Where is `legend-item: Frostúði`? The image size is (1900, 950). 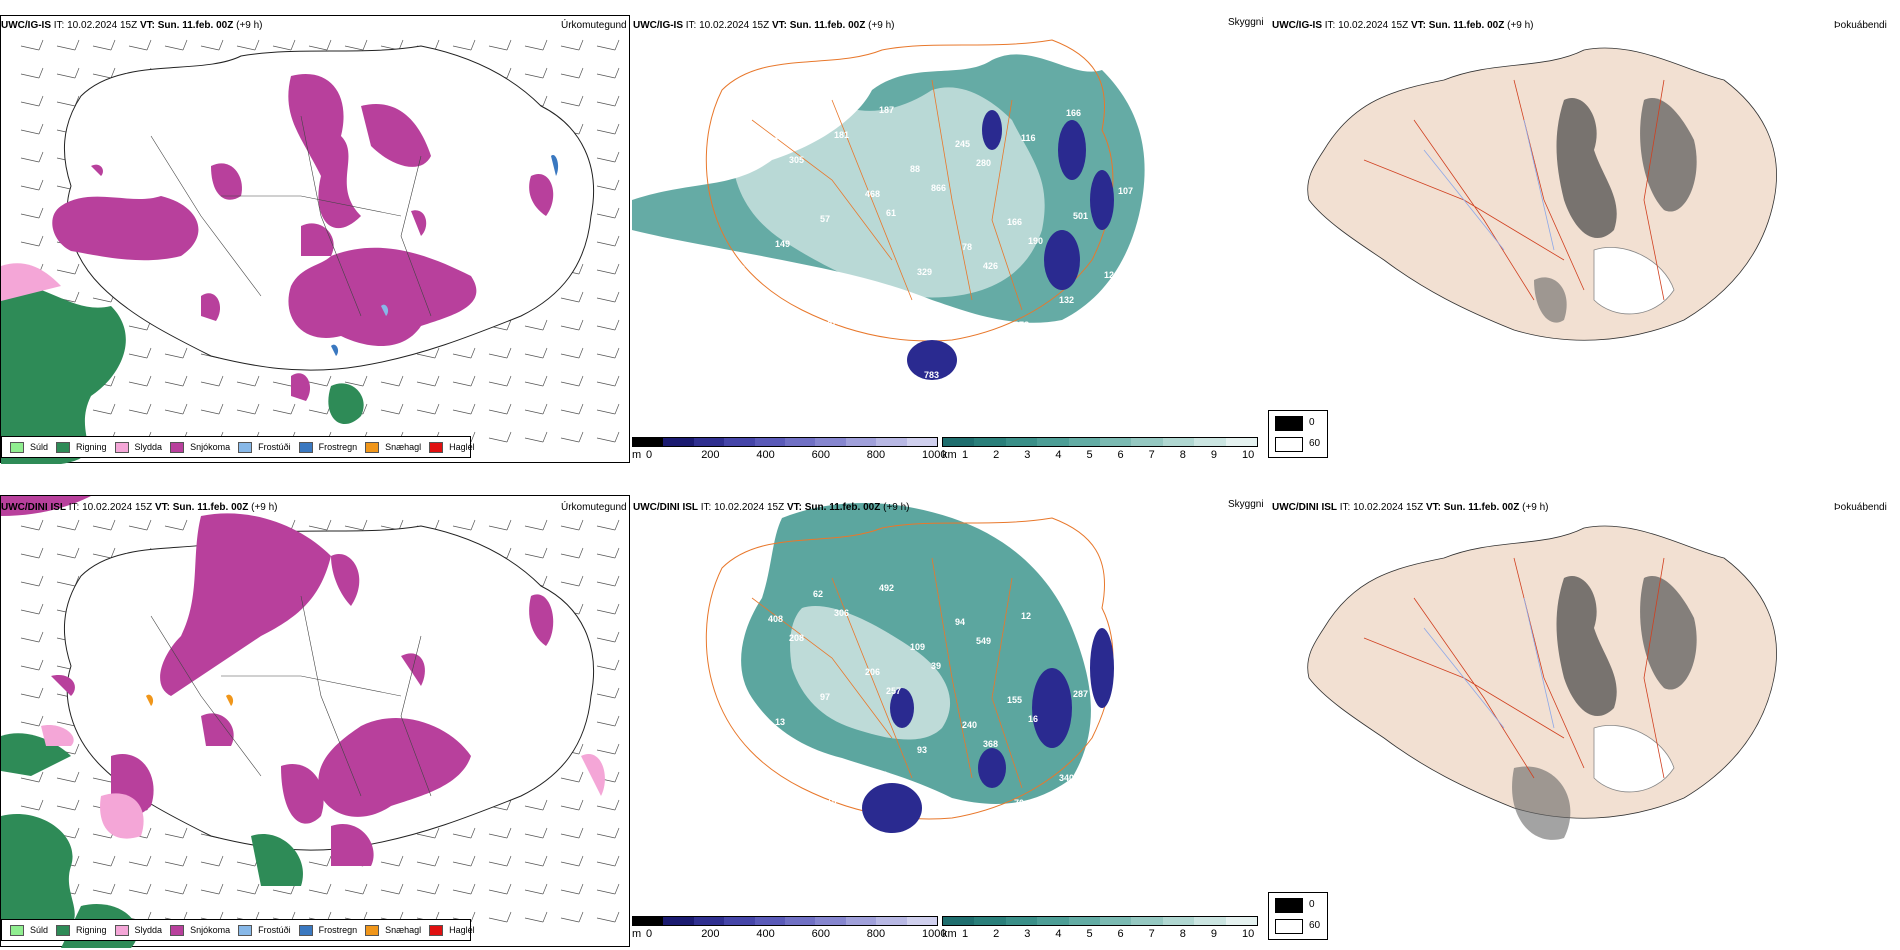
legend-item: Frostúði is located at coordinates (264, 930).